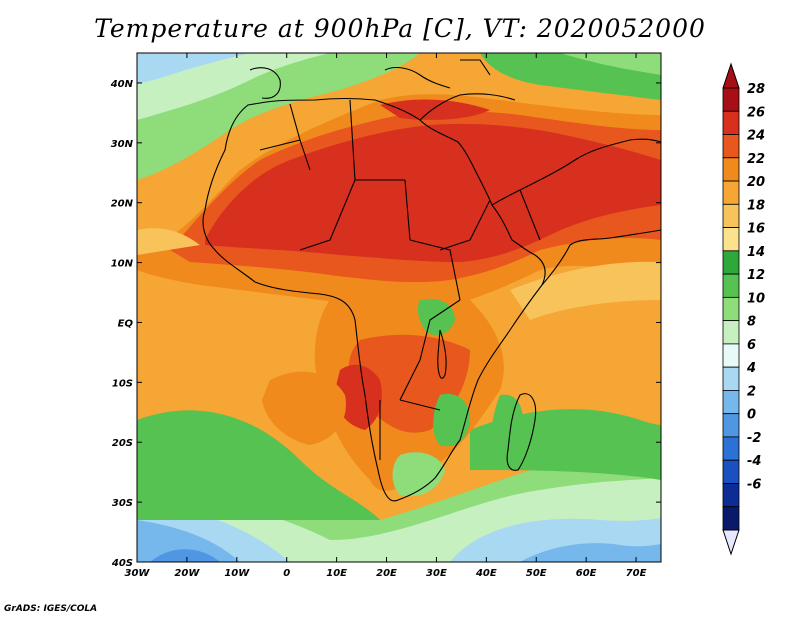 The image size is (800, 618). I want to click on colorbar-label: 4, so click(751, 368).